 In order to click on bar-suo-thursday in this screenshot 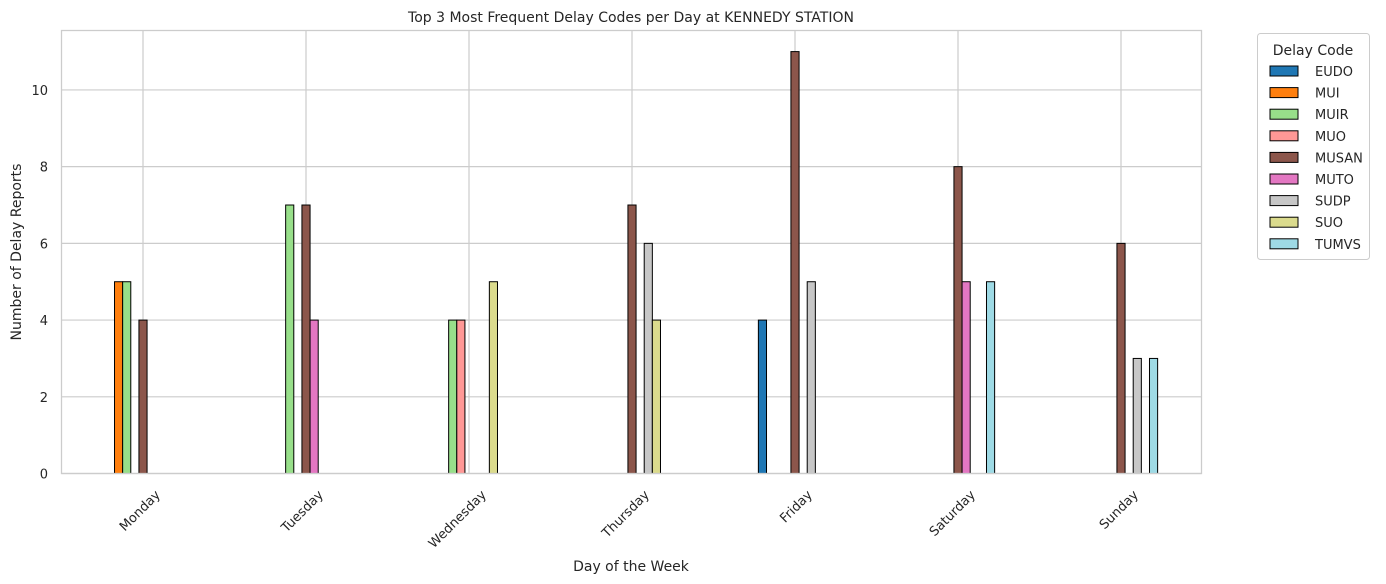, I will do `click(656, 396)`.